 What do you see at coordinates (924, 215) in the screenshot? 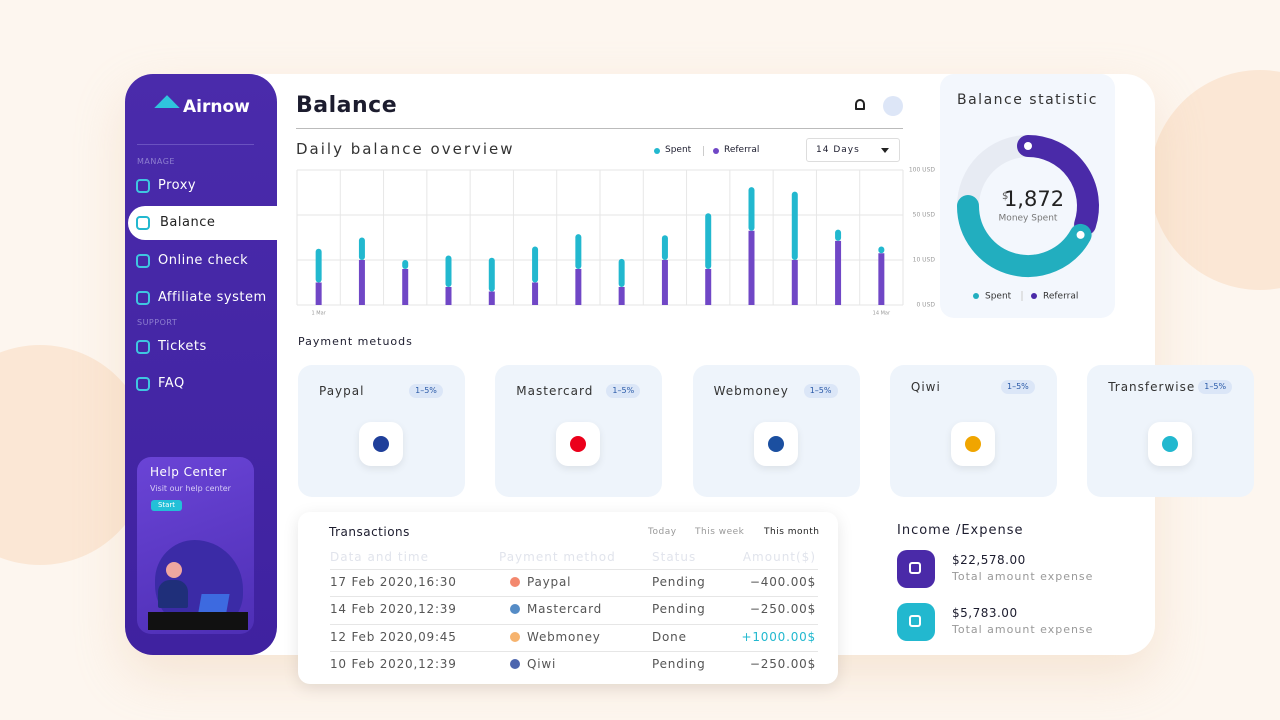
I see `y-tick-label: 50 USD` at bounding box center [924, 215].